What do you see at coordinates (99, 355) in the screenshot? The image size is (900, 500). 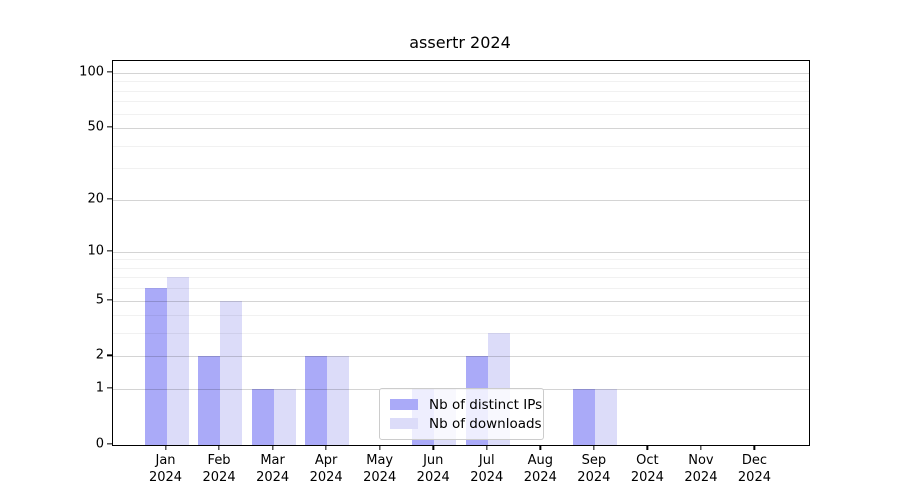 I see `y-axis-tick-label: 2` at bounding box center [99, 355].